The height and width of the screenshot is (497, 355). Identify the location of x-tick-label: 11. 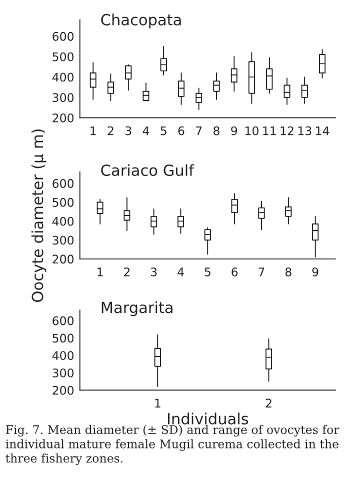
(269, 131).